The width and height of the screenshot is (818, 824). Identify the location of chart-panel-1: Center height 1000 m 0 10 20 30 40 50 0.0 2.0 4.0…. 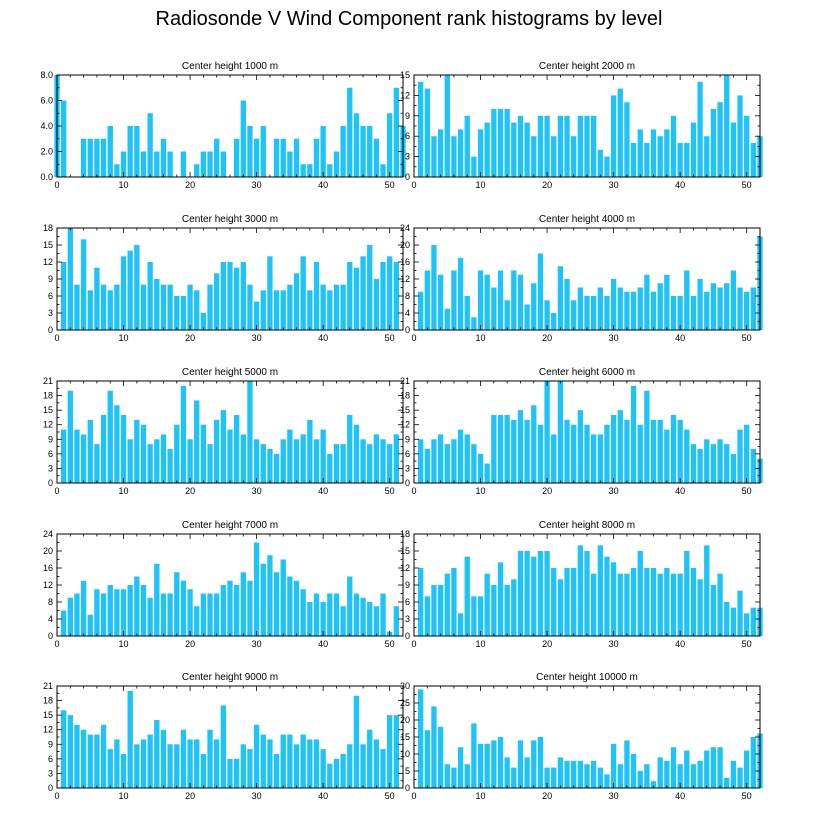
(223, 125).